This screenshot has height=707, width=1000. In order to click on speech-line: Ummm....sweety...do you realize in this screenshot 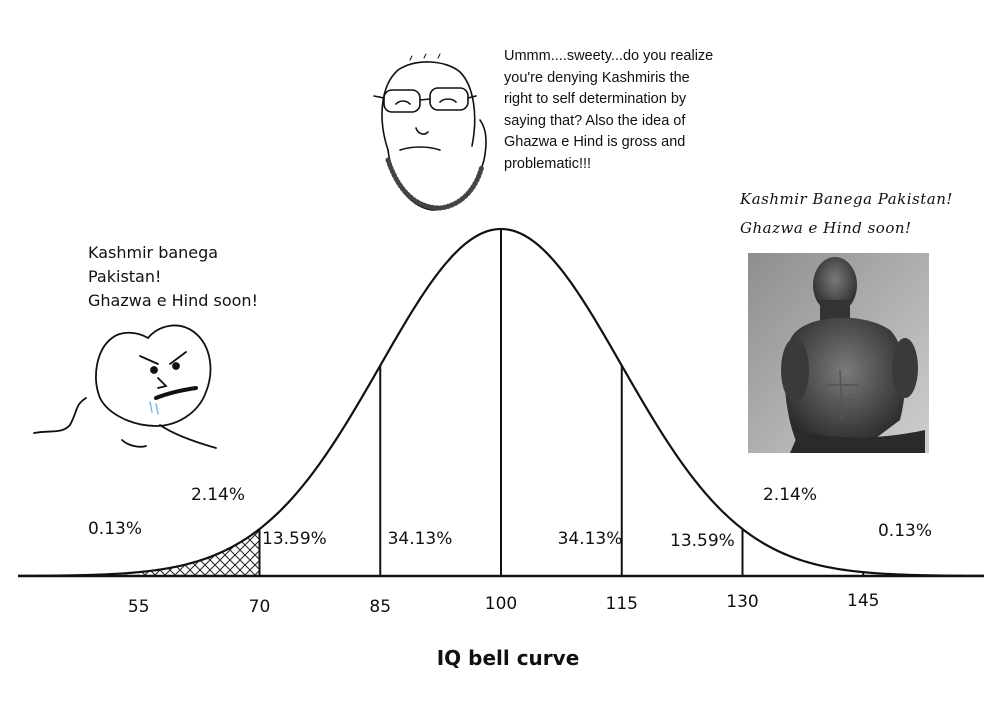, I will do `click(609, 56)`.